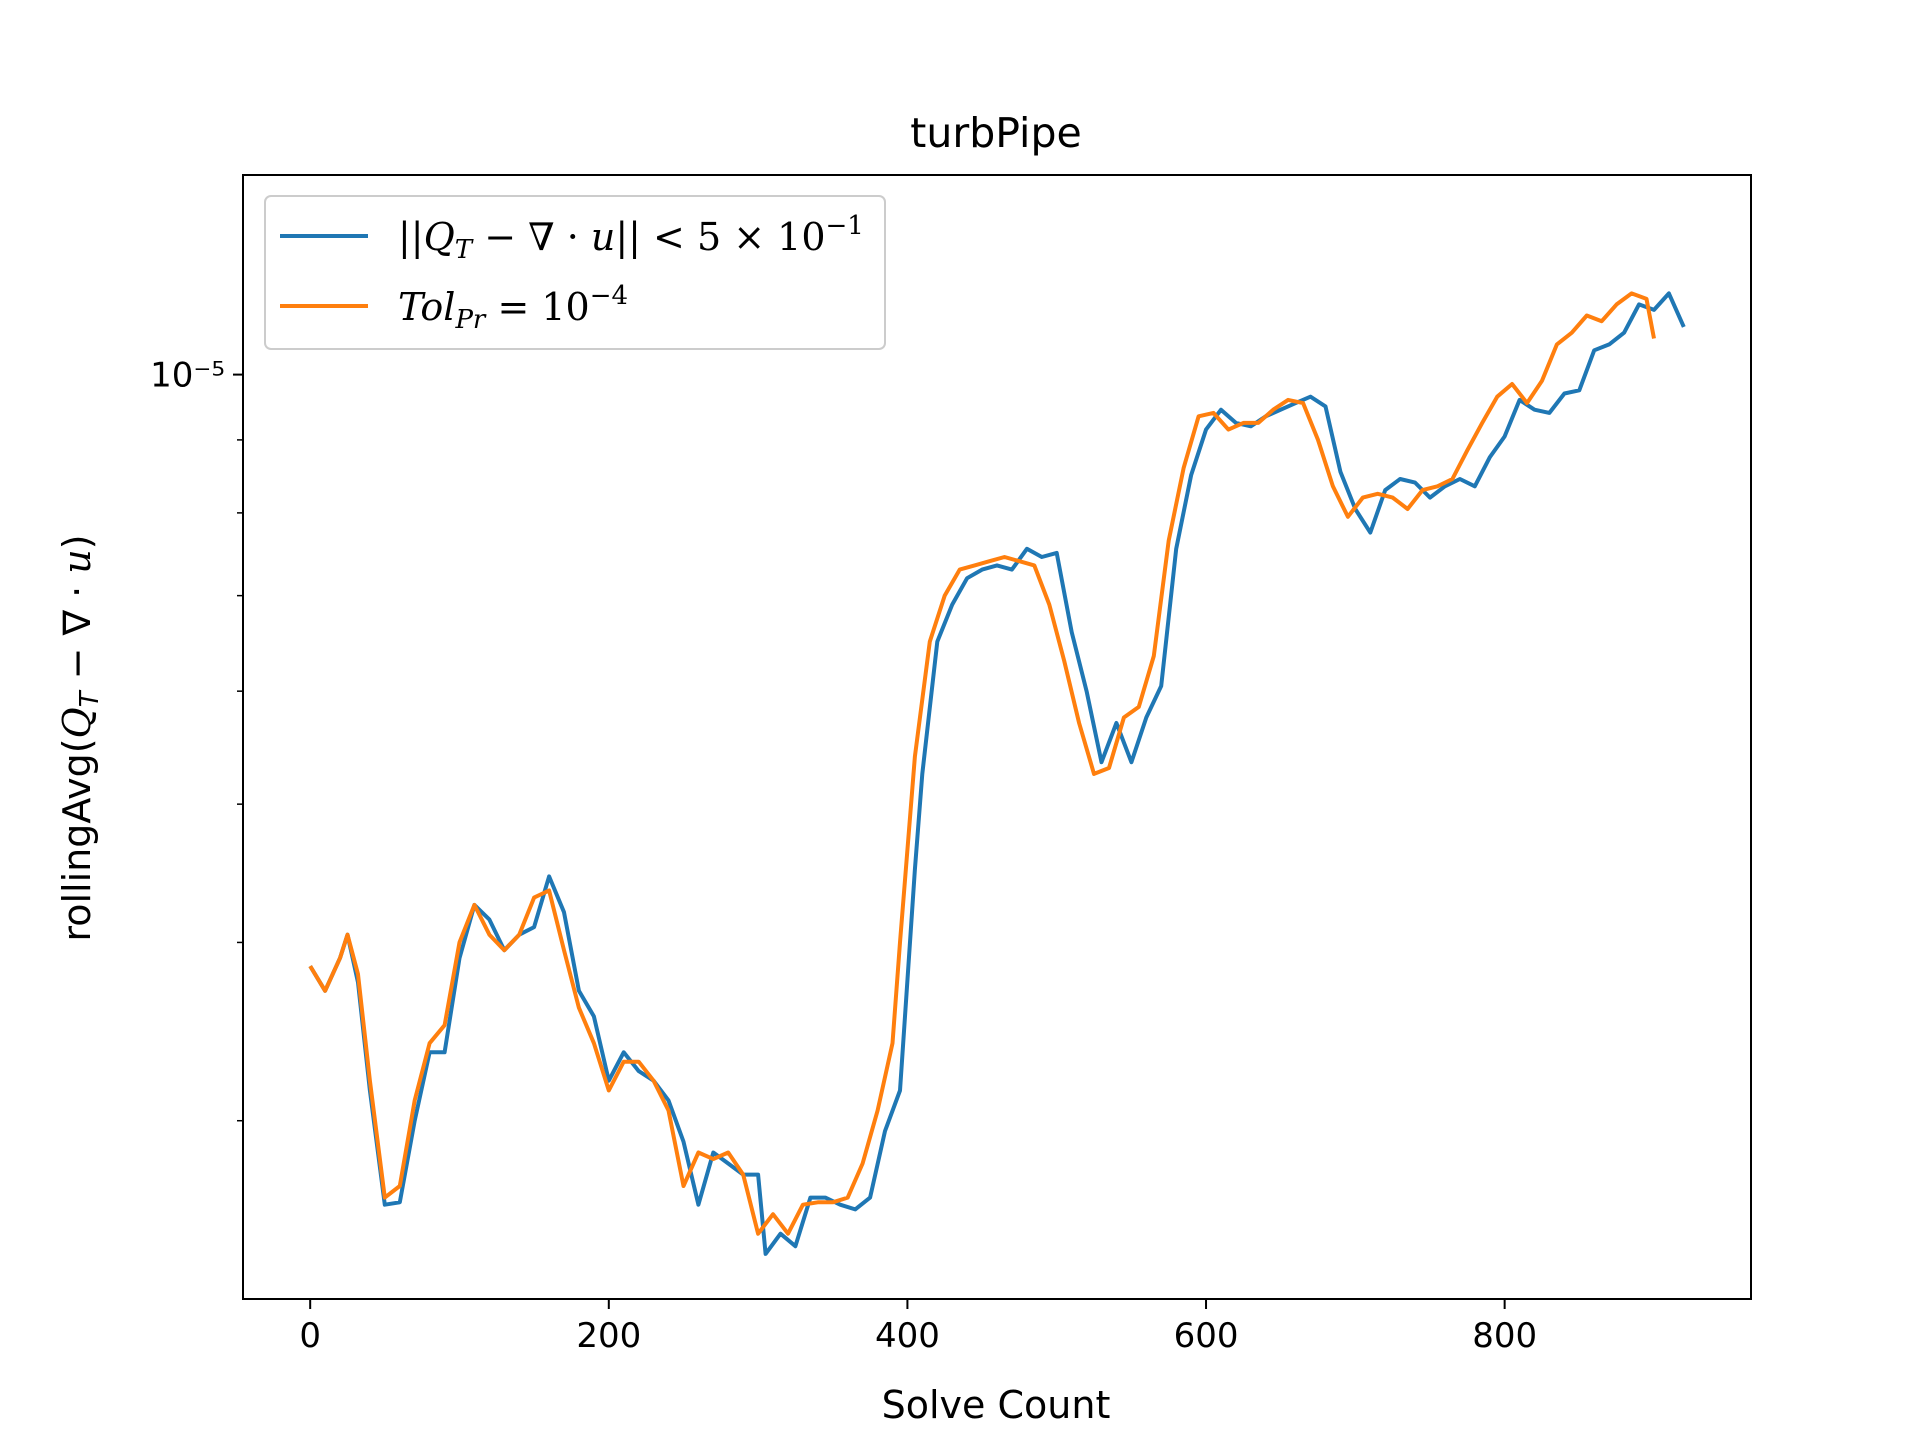 This screenshot has height=1440, width=1920. What do you see at coordinates (196, 739) in the screenshot?
I see `y-axis-ticks: 10⁻⁵` at bounding box center [196, 739].